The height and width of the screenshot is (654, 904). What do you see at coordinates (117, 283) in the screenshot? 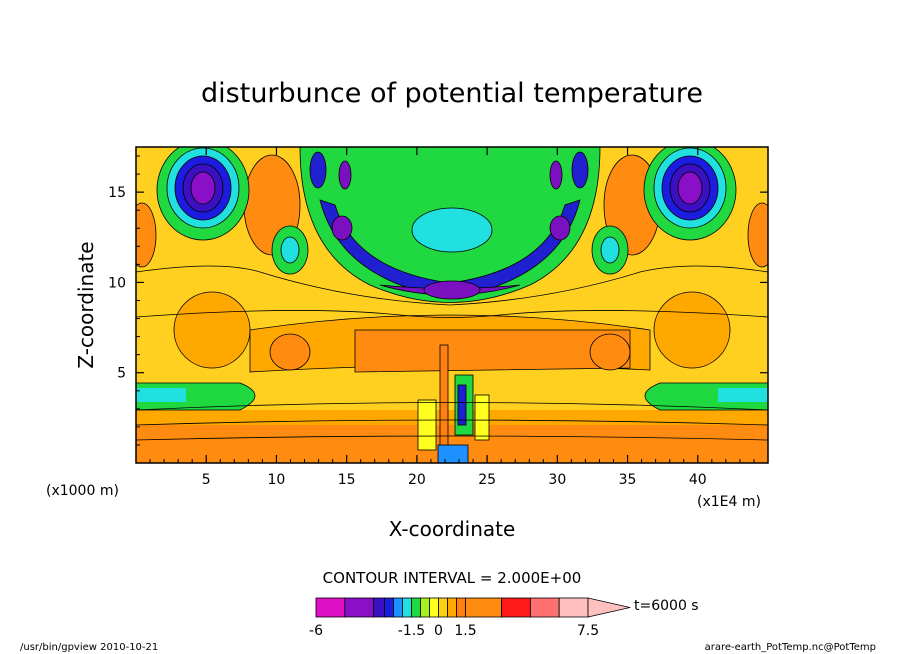
I see `y-tick-label: 10` at bounding box center [117, 283].